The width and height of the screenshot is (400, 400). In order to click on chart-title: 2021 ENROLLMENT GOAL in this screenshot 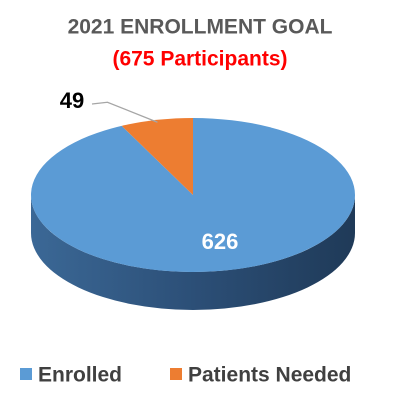, I will do `click(200, 27)`.